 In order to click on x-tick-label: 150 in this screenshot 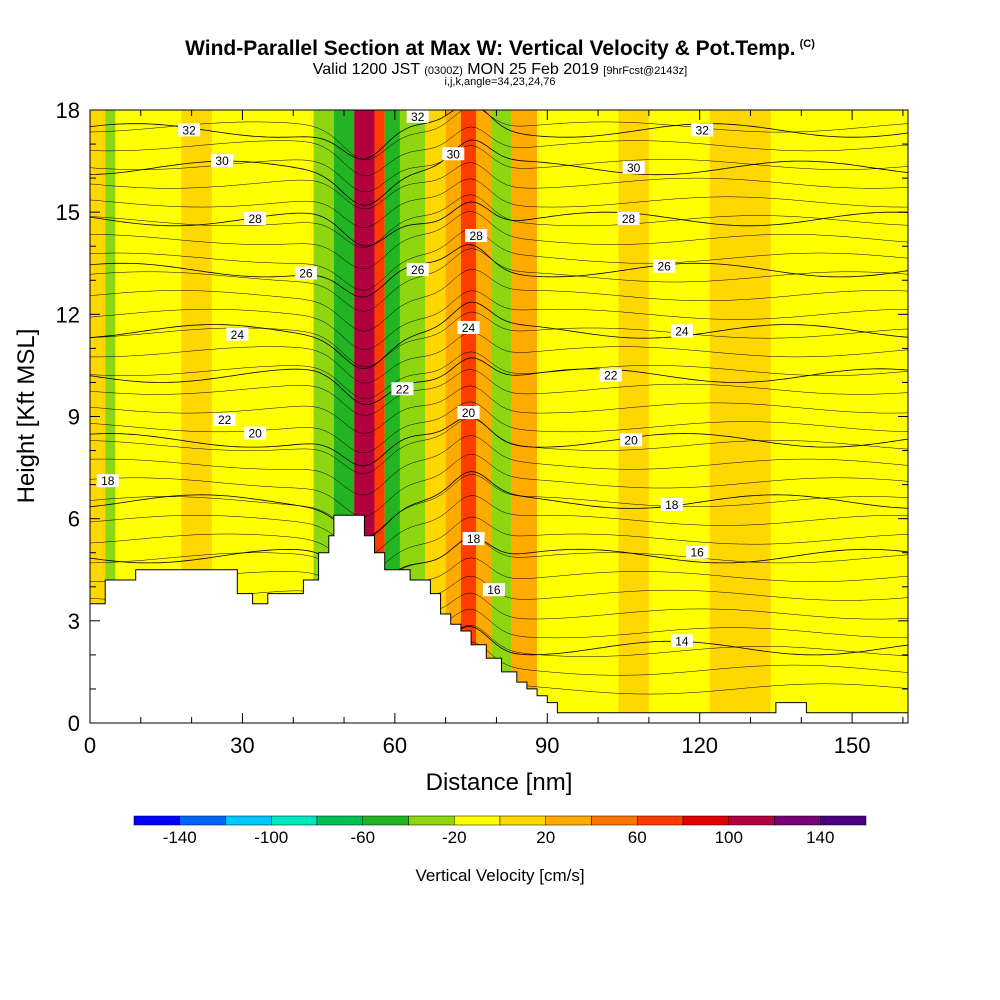, I will do `click(852, 745)`.